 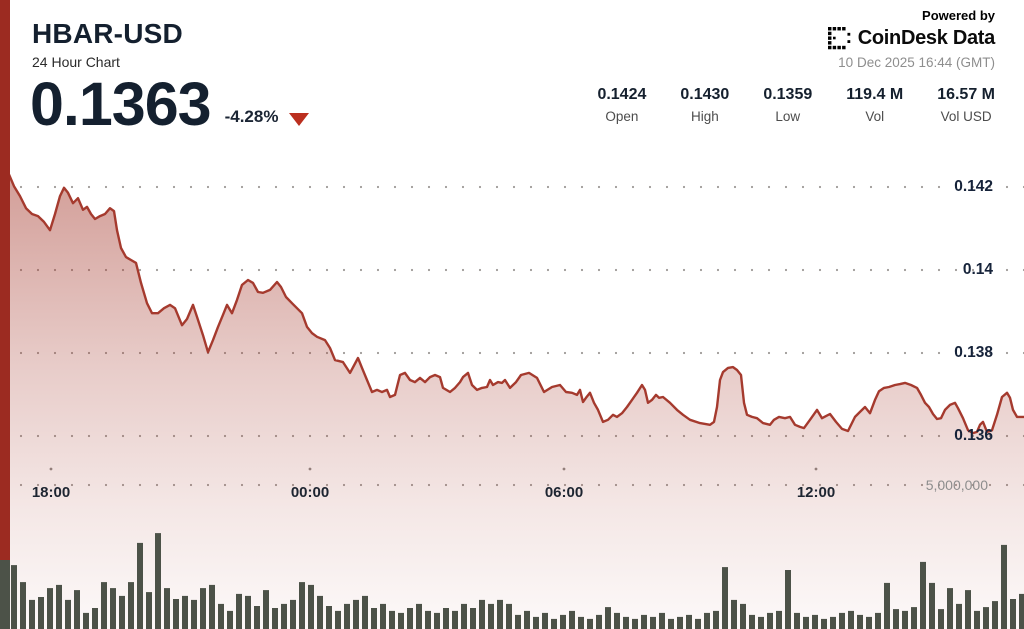 I want to click on stat-volume-usd-value: 16.57 M, so click(x=966, y=94).